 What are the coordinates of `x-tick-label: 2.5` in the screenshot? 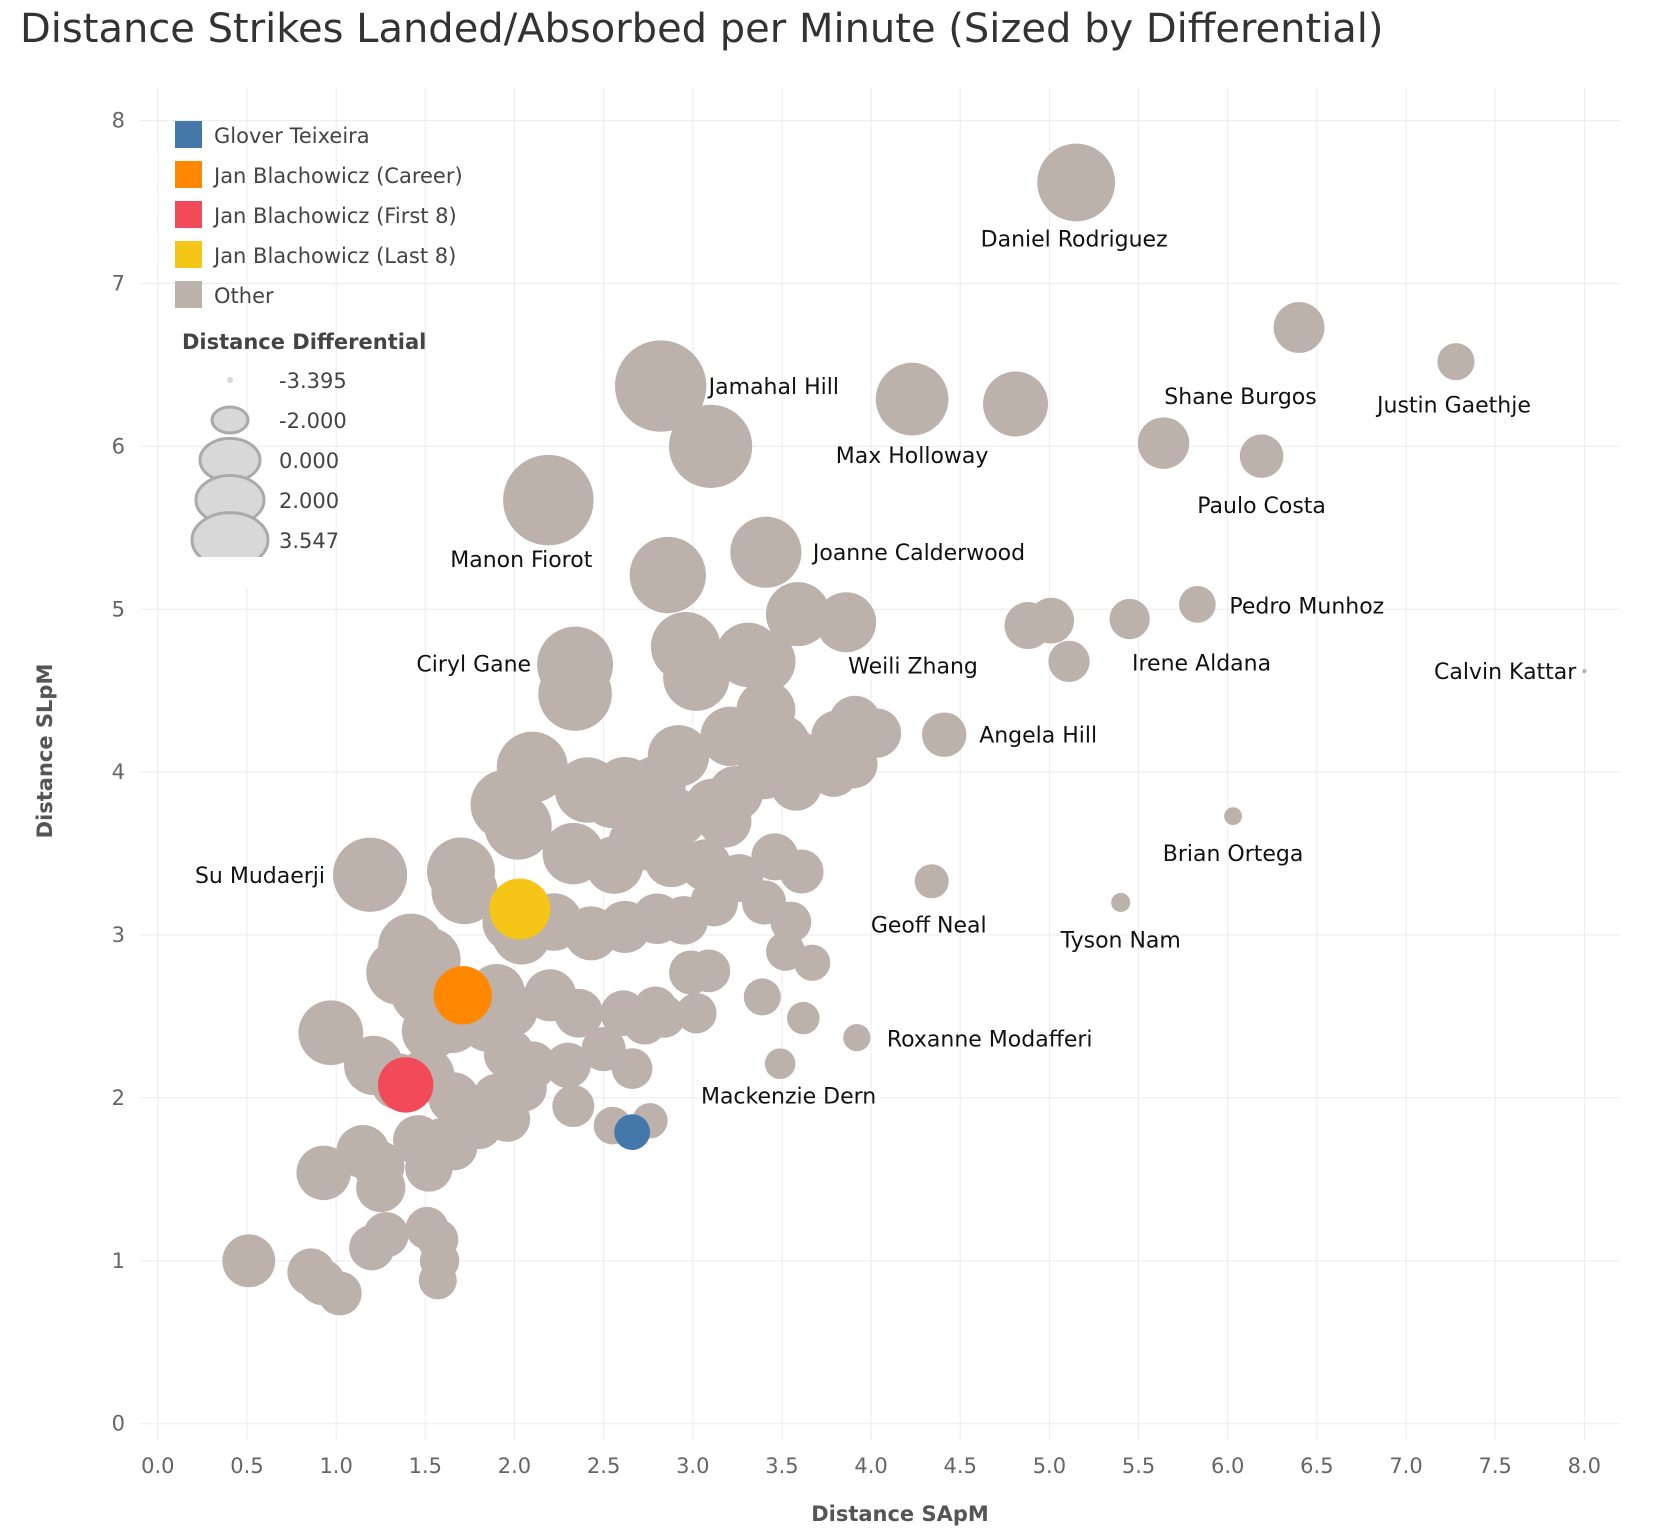 It's located at (603, 1466).